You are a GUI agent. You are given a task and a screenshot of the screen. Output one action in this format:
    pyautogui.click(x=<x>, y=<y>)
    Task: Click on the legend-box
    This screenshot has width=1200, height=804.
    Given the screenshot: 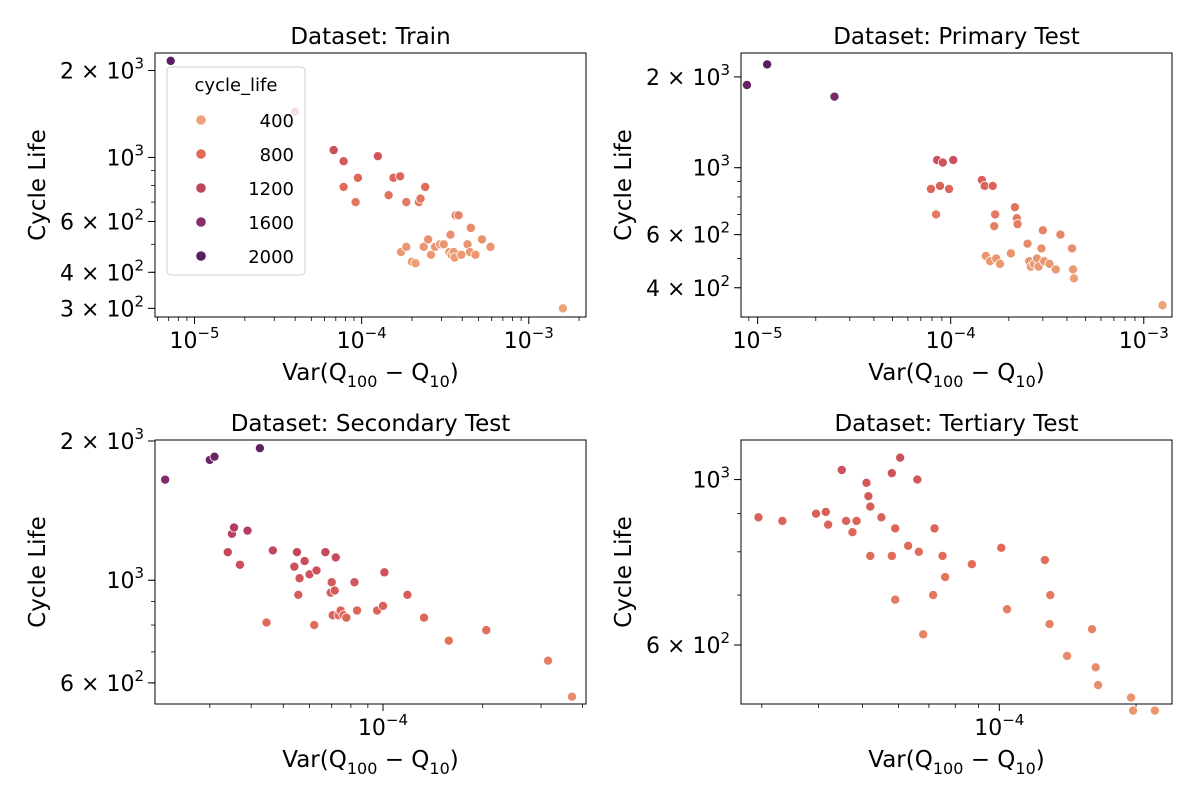 What is the action you would take?
    pyautogui.click(x=236, y=171)
    